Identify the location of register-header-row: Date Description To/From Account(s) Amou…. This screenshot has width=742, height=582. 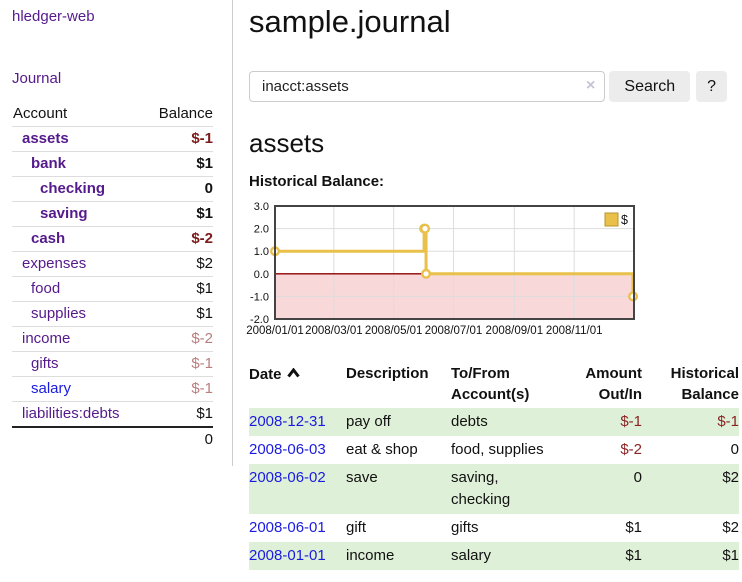
(494, 384).